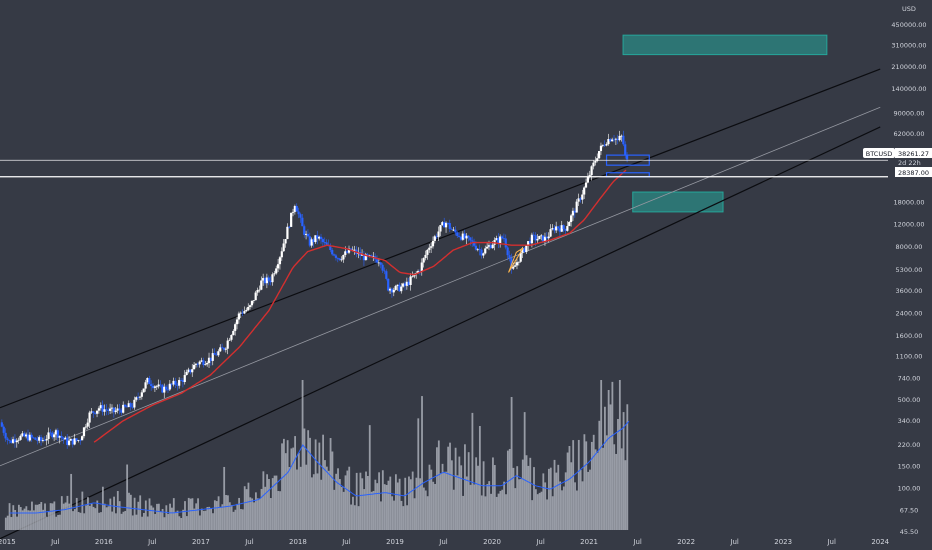 Image resolution: width=932 pixels, height=550 pixels. I want to click on last-price-badge, so click(913, 153).